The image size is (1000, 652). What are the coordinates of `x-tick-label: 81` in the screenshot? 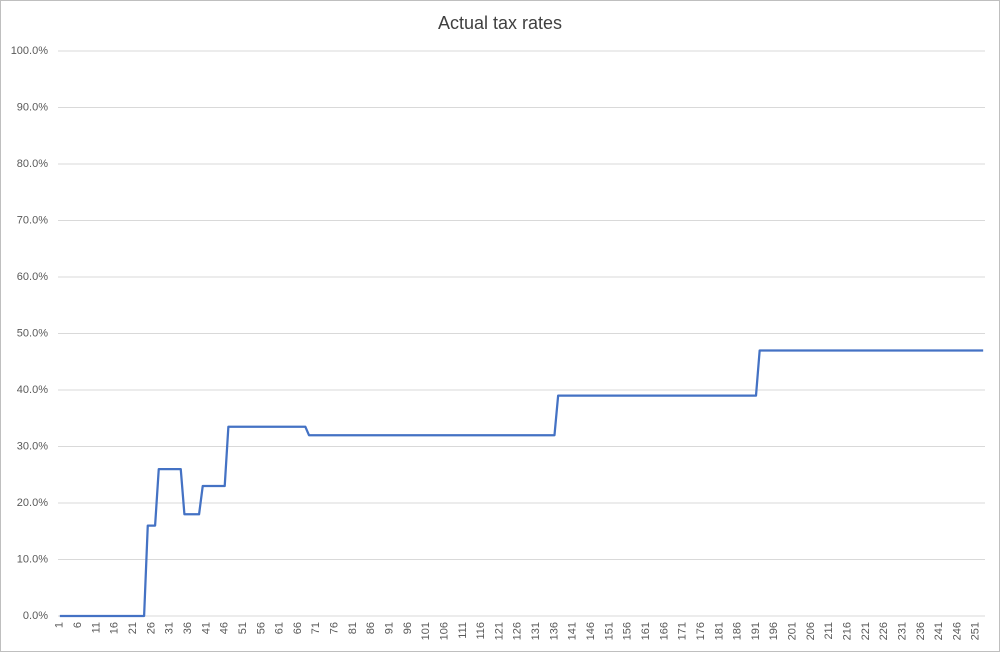 It's located at (353, 628).